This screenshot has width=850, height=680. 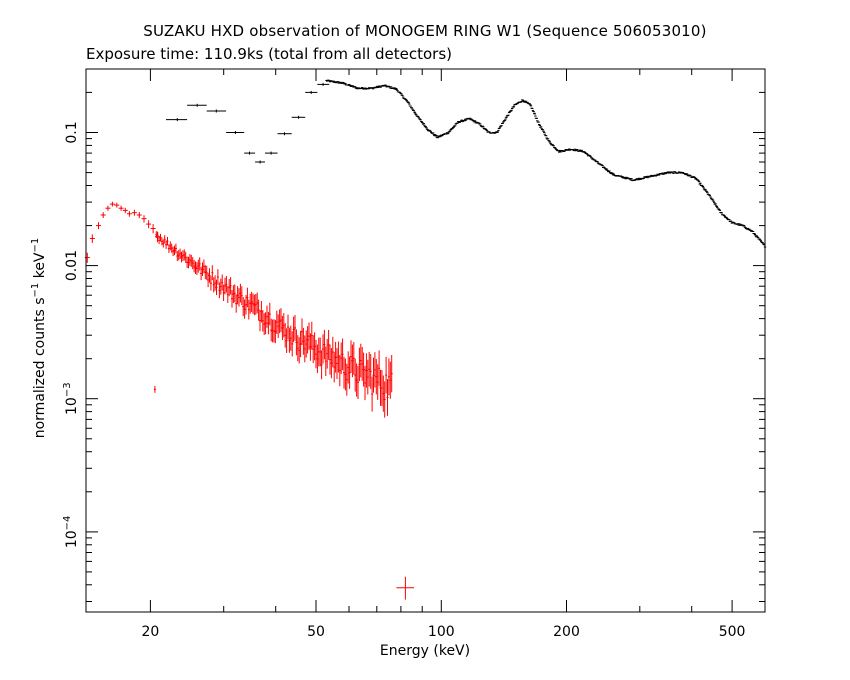 I want to click on y-tick-label-exp: −3, so click(x=67, y=389).